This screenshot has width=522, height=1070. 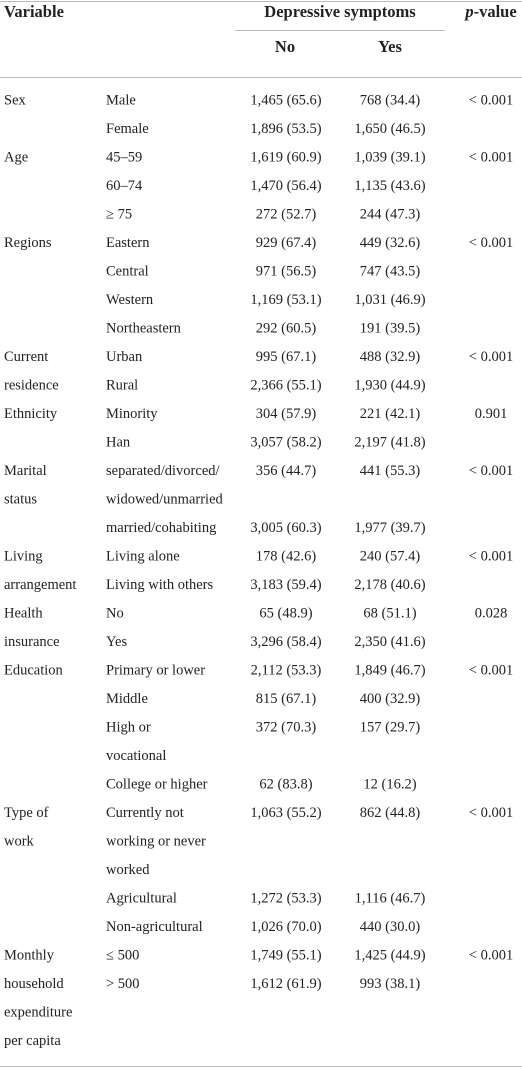 What do you see at coordinates (165, 499) in the screenshot?
I see `level-cell: widowed/unmarried` at bounding box center [165, 499].